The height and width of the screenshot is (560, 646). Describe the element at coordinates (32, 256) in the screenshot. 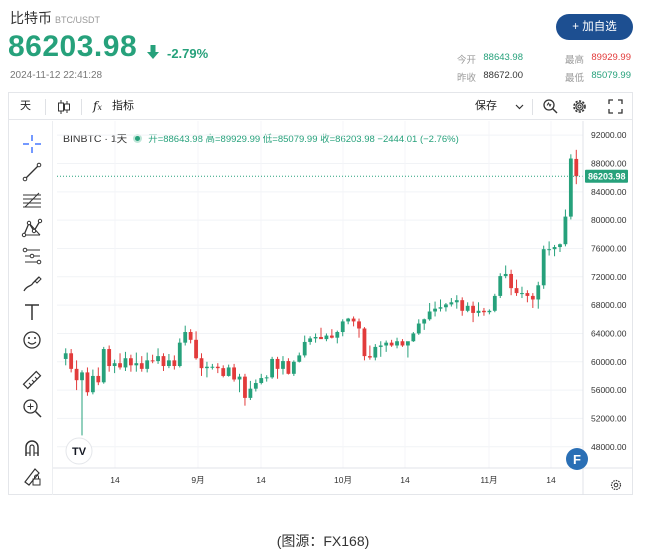

I see `prediction-tools-icon` at that location.